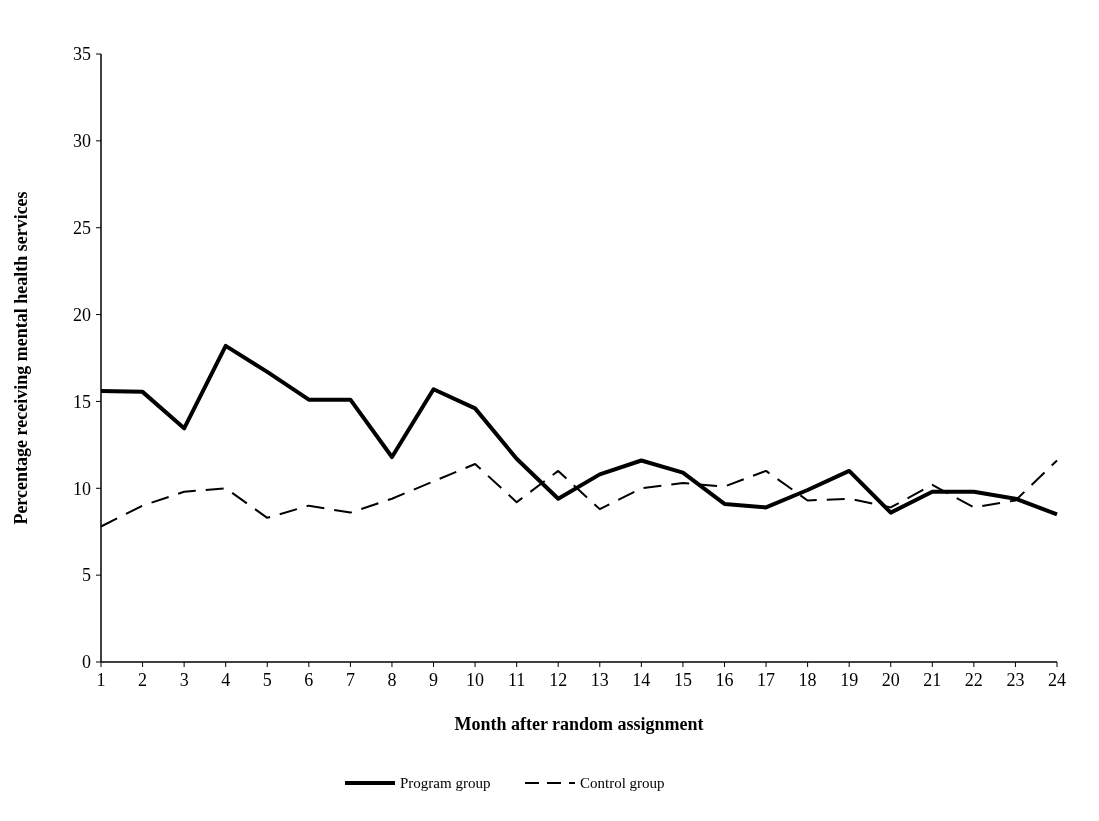 Image resolution: width=1099 pixels, height=821 pixels. What do you see at coordinates (682, 680) in the screenshot?
I see `x-tick-label: 15` at bounding box center [682, 680].